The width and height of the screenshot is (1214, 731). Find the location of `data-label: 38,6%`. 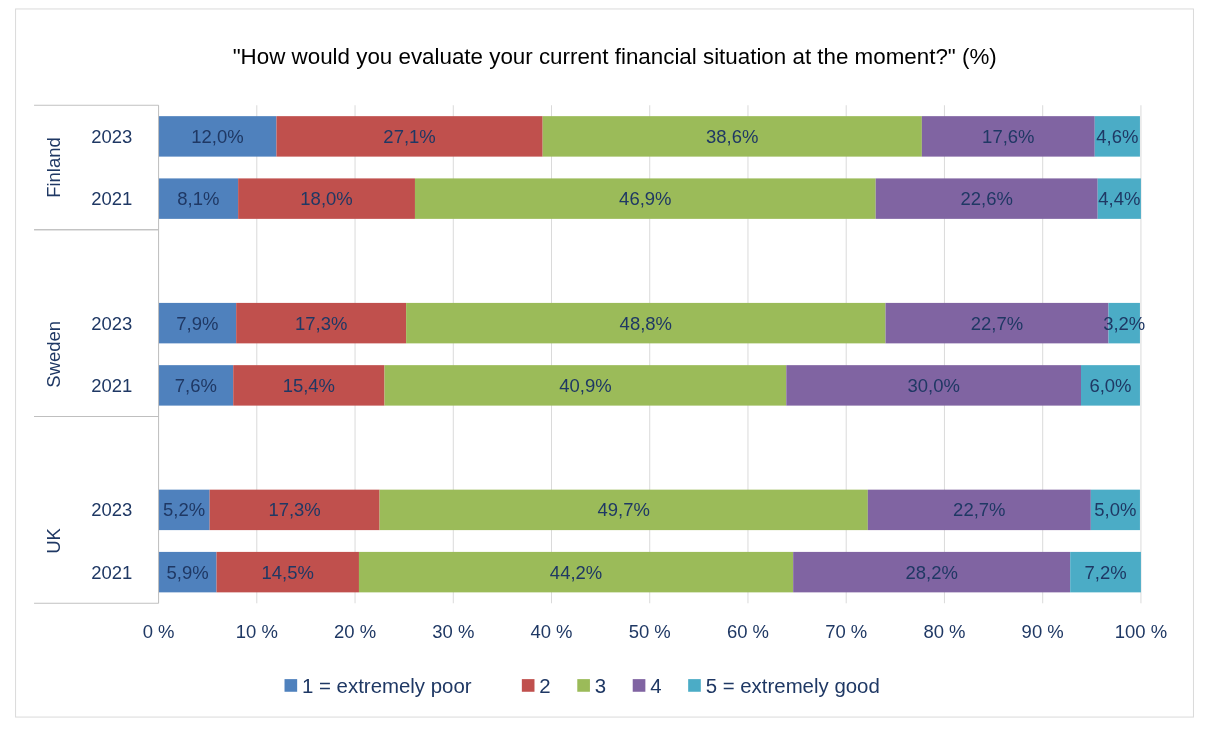

data-label: 38,6% is located at coordinates (732, 136).